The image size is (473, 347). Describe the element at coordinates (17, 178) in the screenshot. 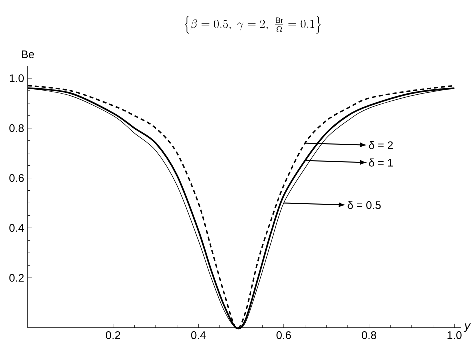

I see `y-tick-label: 0.6` at that location.